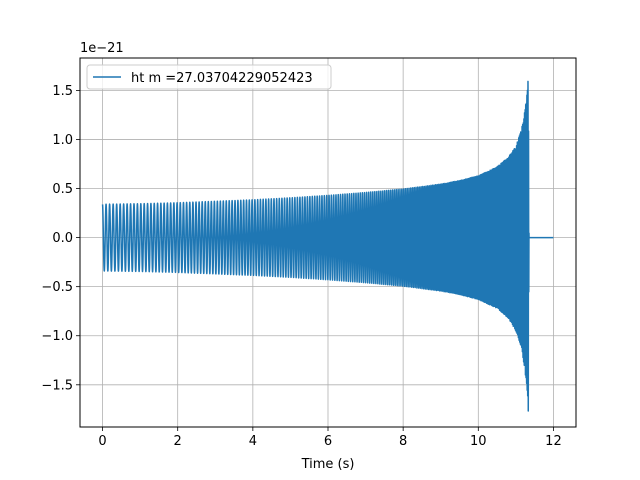  I want to click on x-tick-label: 8, so click(403, 441).